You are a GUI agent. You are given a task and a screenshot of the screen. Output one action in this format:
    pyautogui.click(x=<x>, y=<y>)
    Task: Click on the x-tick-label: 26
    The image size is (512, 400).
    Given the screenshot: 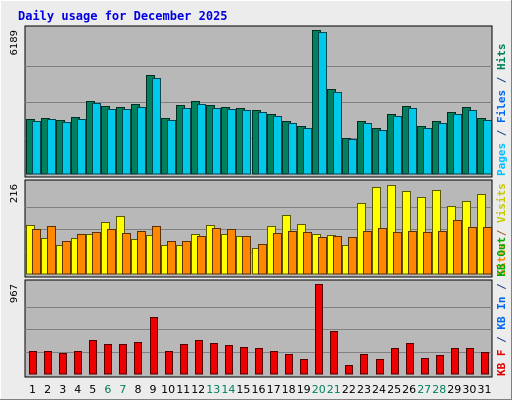 What is the action you would take?
    pyautogui.click(x=409, y=389)
    